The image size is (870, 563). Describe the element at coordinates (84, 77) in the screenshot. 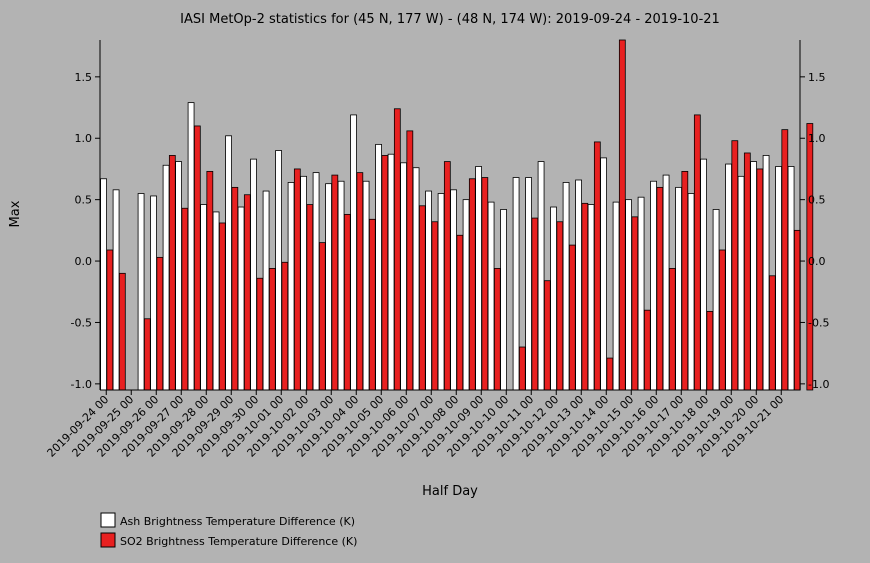

I see `y-tick-label-left: 1.5` at that location.